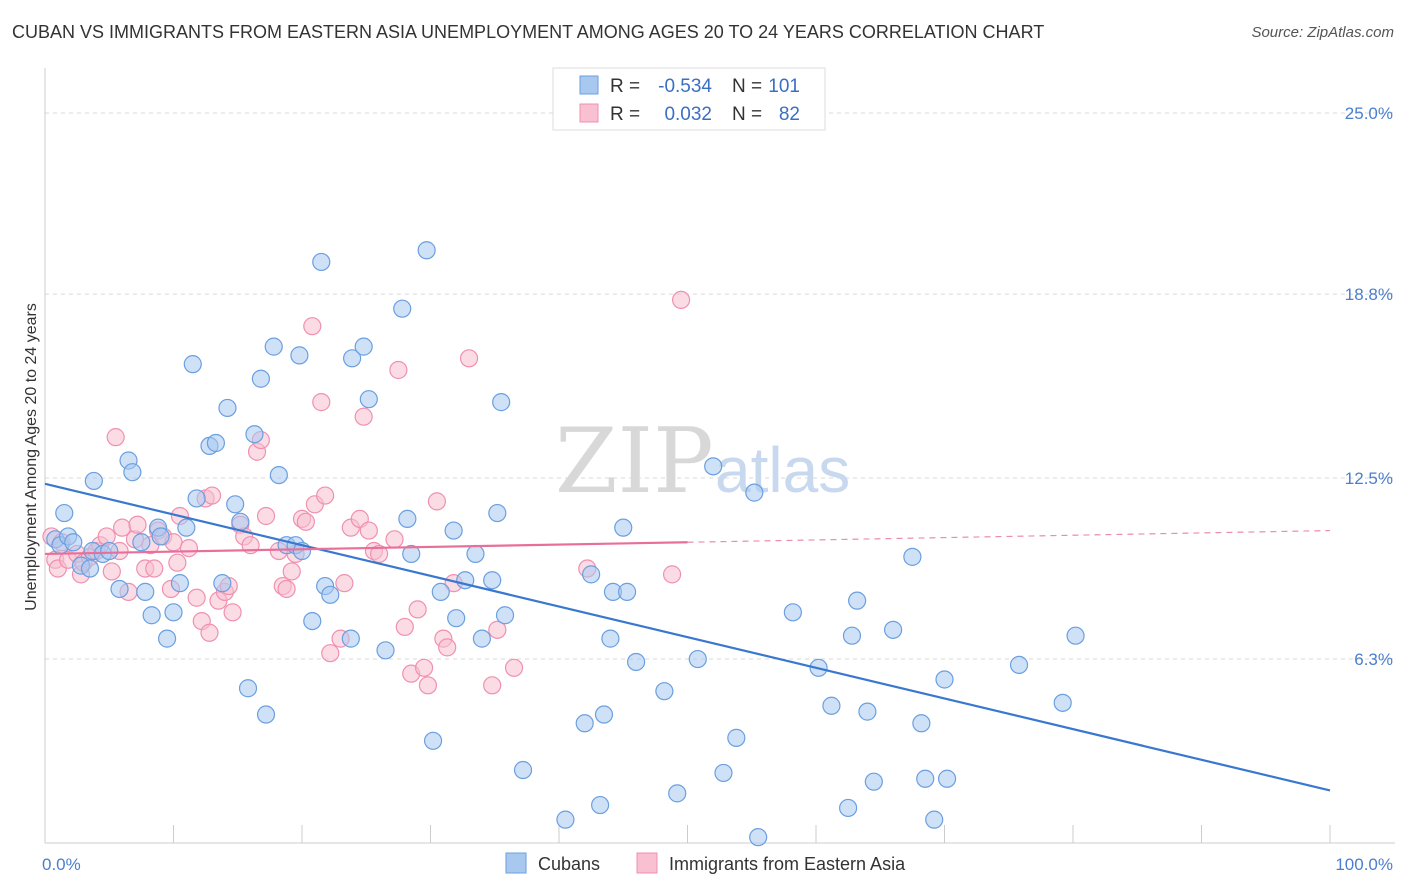 The image size is (1406, 892). I want to click on y-tick-labels: 6.3% 12.5% 18.8% 25.0%, so click(1369, 386).